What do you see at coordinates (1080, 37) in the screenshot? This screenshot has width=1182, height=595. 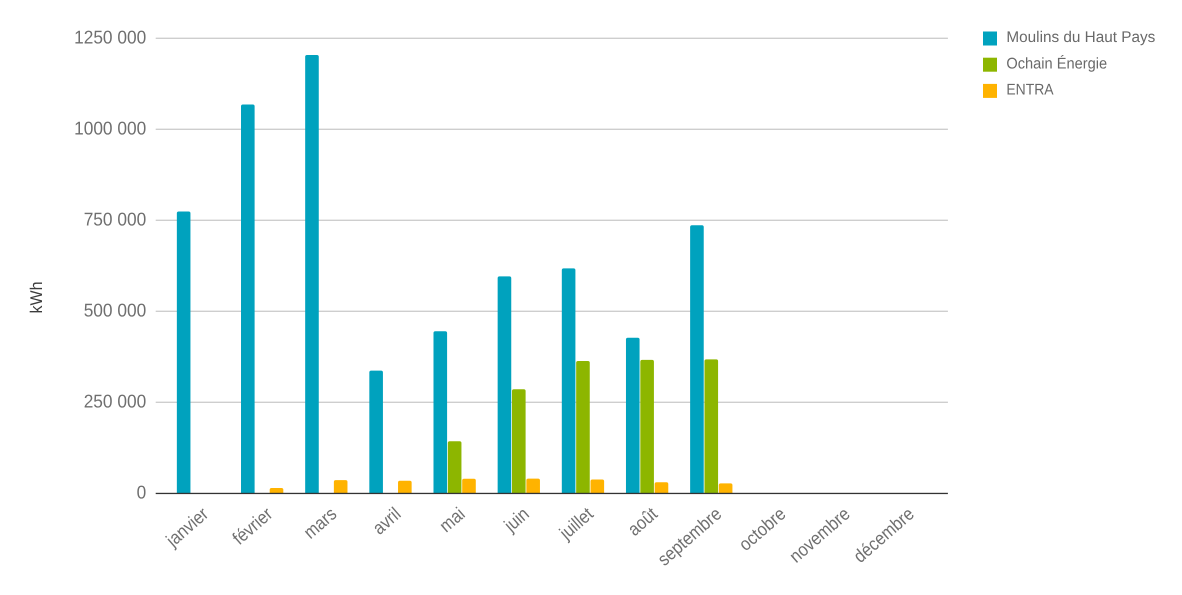 I see `svg-text: Moulins du Haut Pays` at bounding box center [1080, 37].